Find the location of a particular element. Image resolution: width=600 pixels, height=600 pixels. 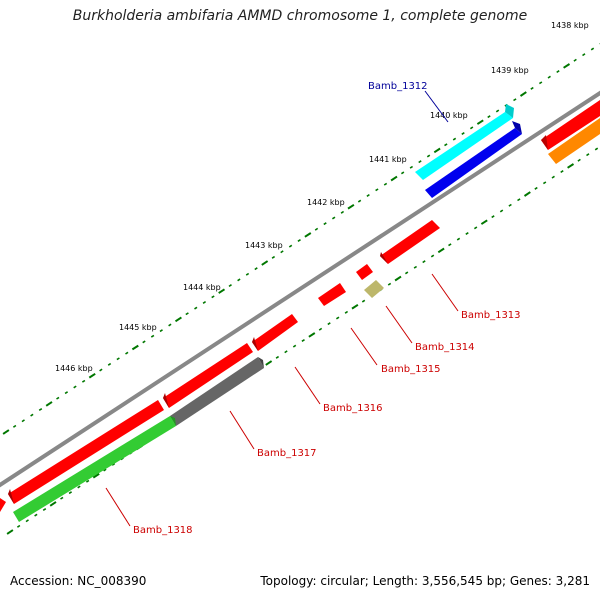

feature-bamb-1318-red is located at coordinates (86, 452).